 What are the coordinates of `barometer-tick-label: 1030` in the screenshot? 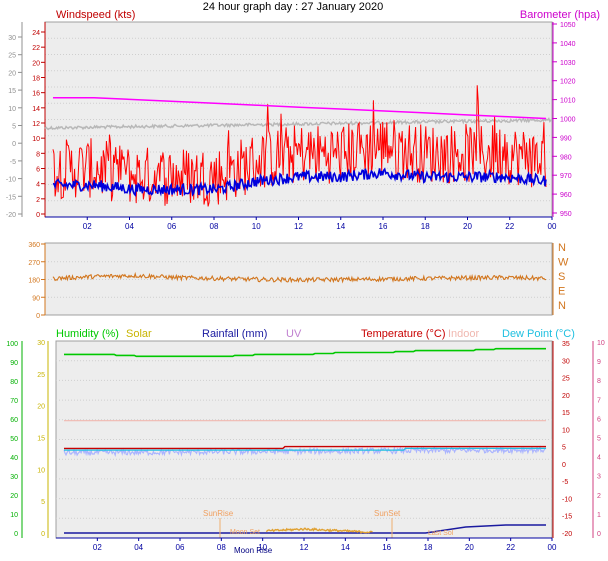 It's located at (568, 63).